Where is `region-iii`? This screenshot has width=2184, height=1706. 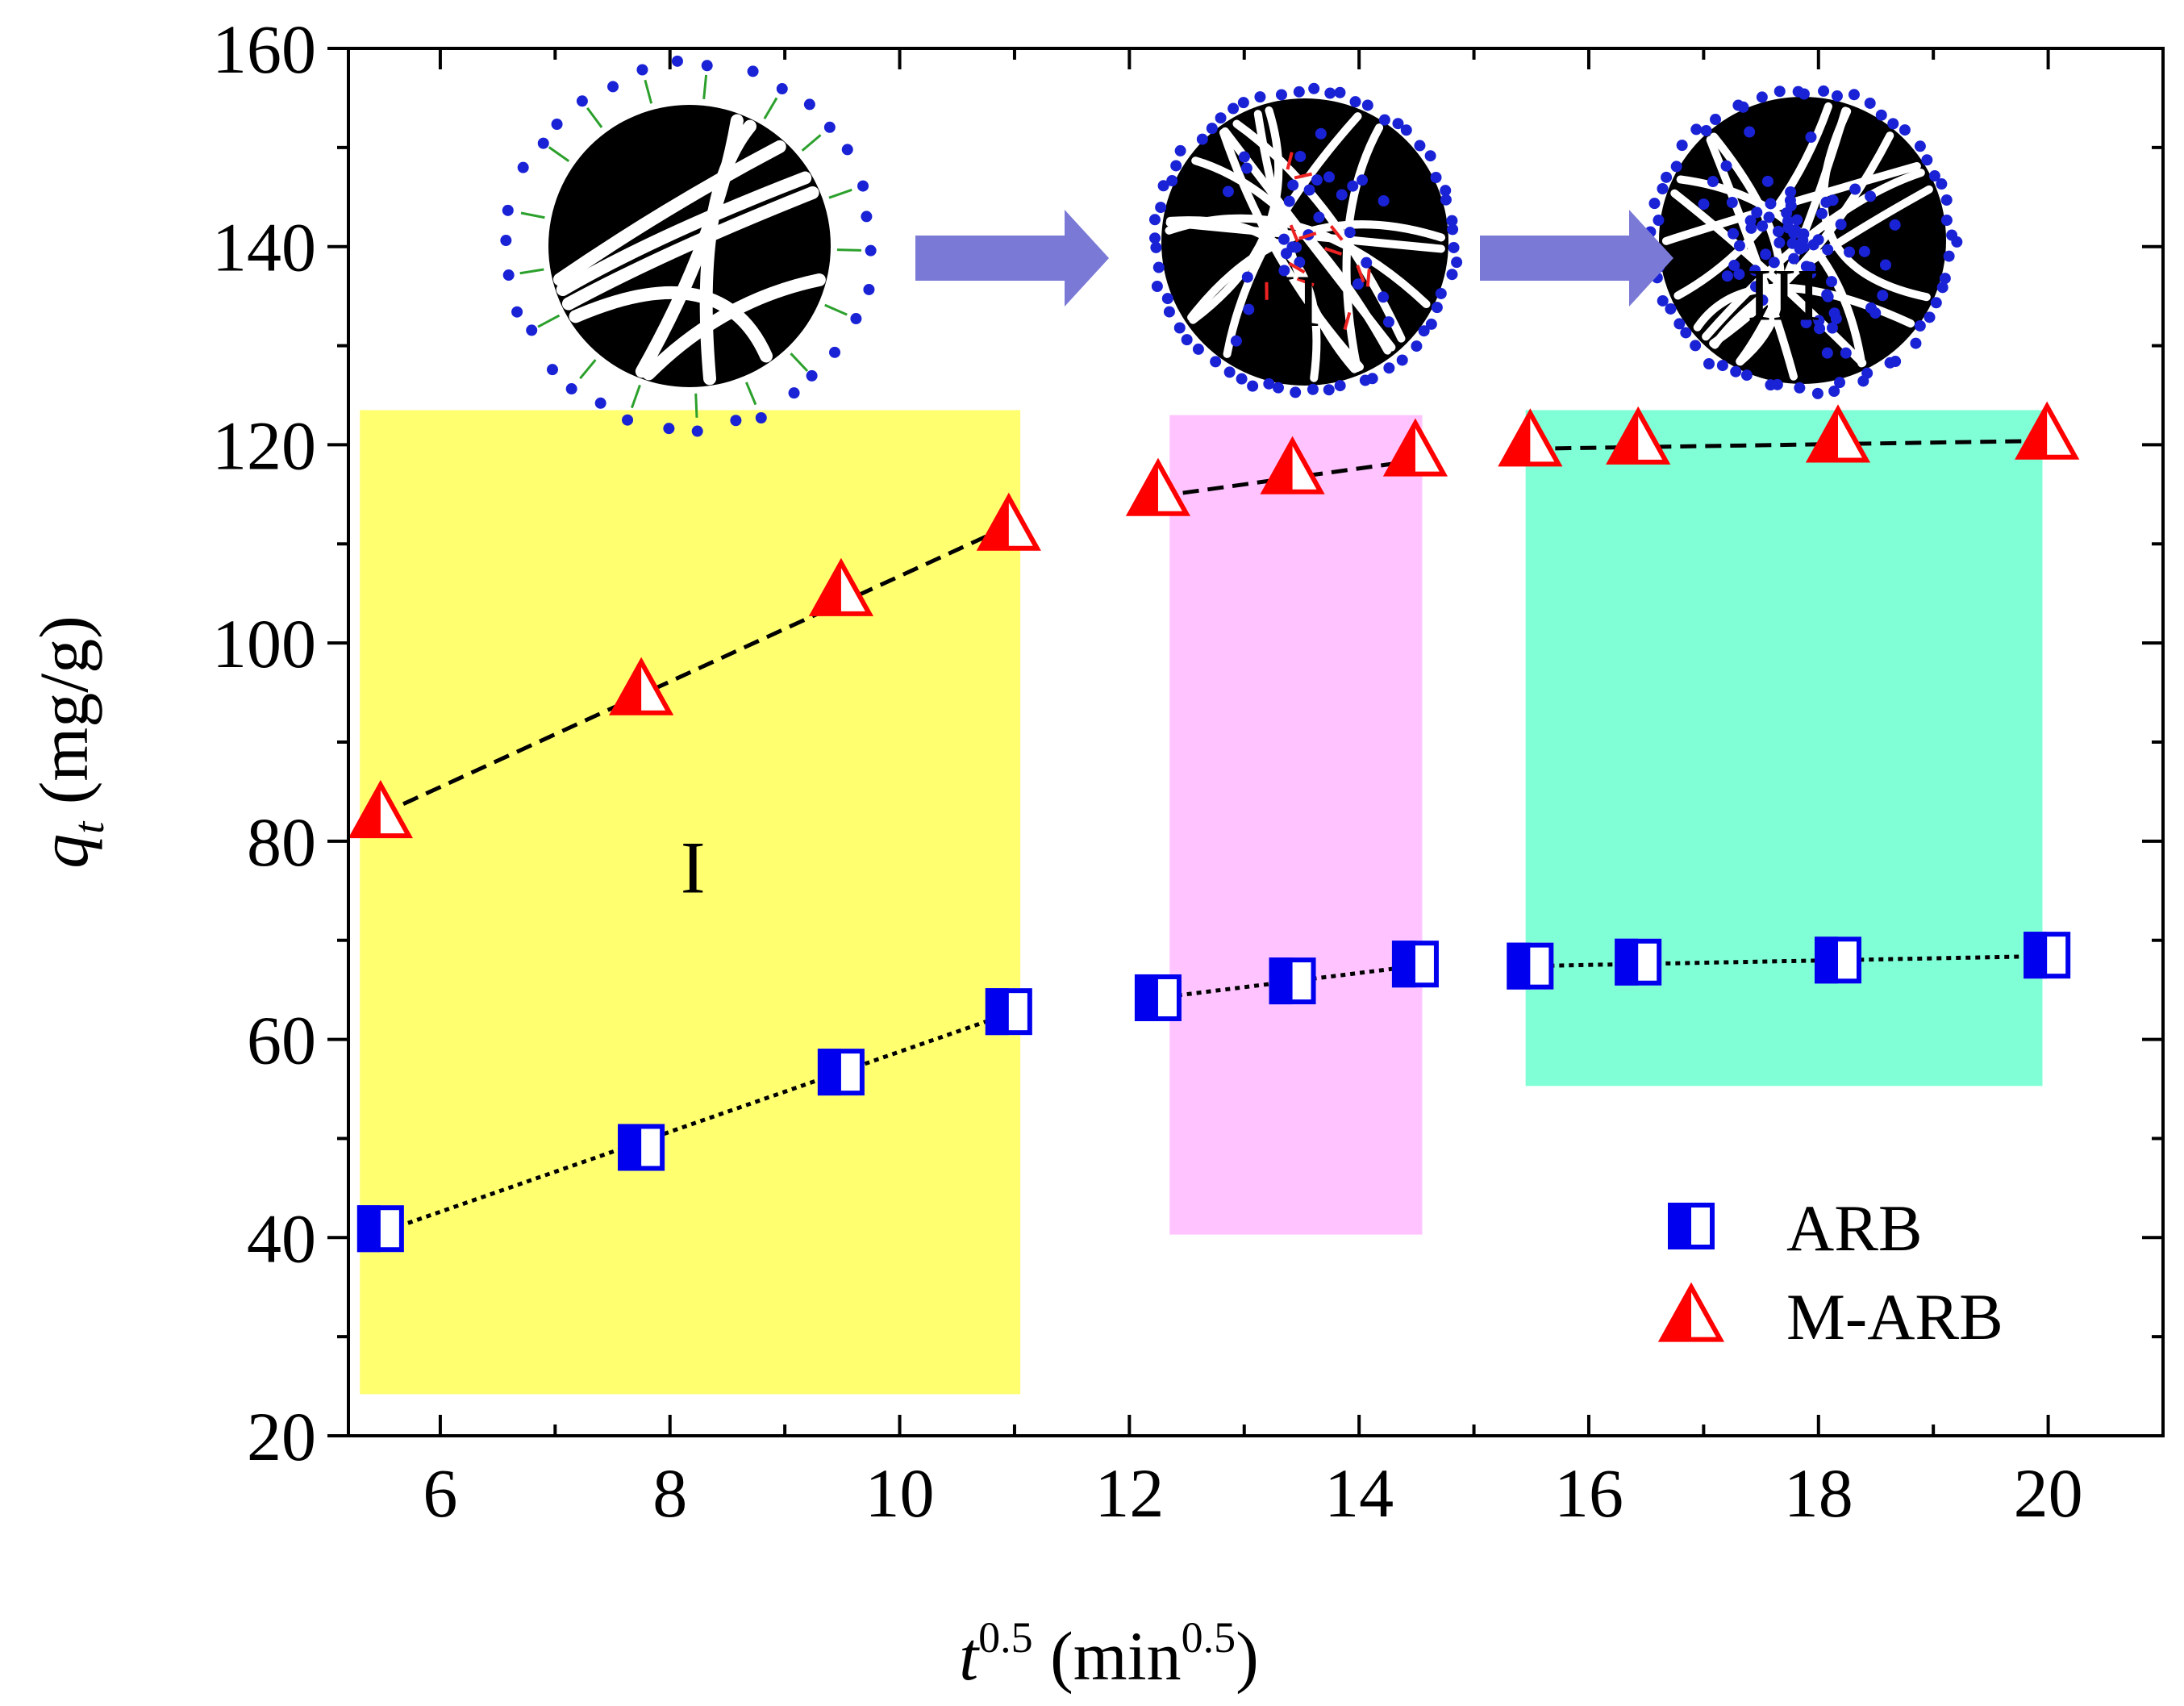
region-iii is located at coordinates (1784, 748).